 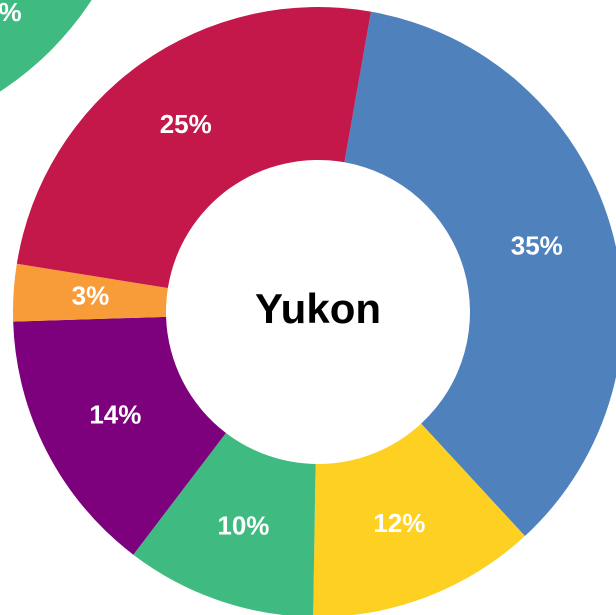 I want to click on data-label: 3%, so click(x=91, y=295).